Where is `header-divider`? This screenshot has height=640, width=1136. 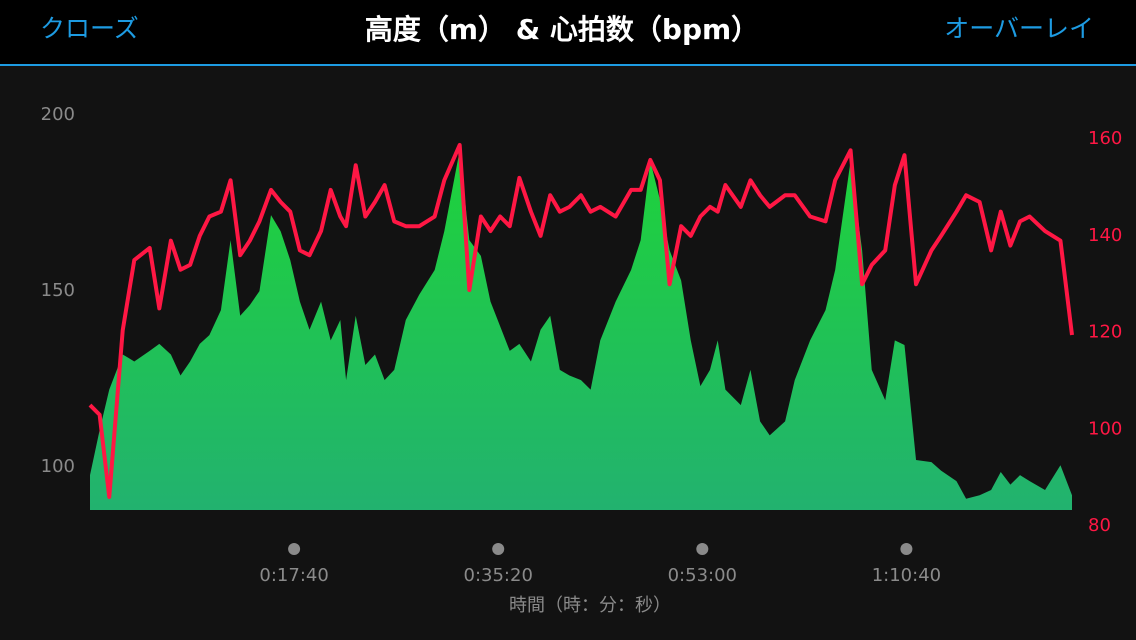 header-divider is located at coordinates (568, 65).